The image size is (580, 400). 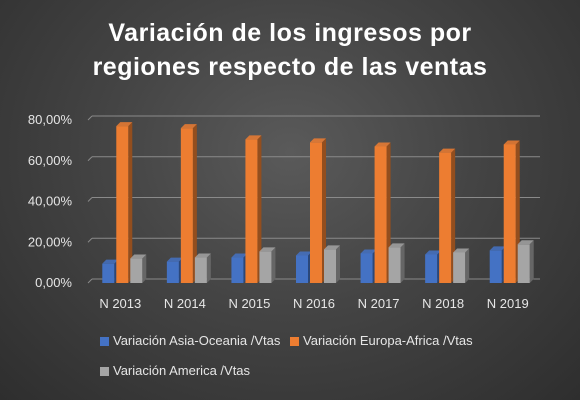 What do you see at coordinates (104, 341) in the screenshot?
I see `legend-swatch-asia-oceania` at bounding box center [104, 341].